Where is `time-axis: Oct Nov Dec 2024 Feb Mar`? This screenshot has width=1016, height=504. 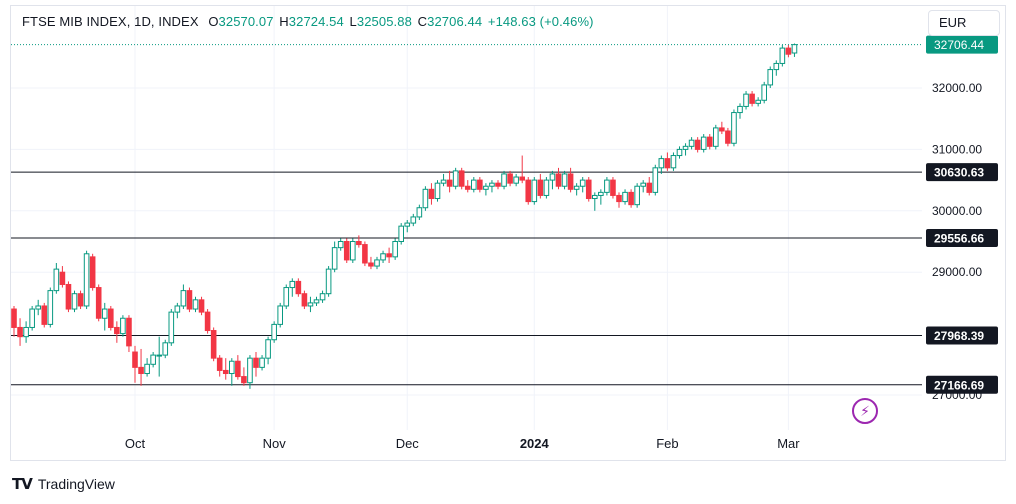 time-axis: Oct Nov Dec 2024 Feb Mar is located at coordinates (462, 443).